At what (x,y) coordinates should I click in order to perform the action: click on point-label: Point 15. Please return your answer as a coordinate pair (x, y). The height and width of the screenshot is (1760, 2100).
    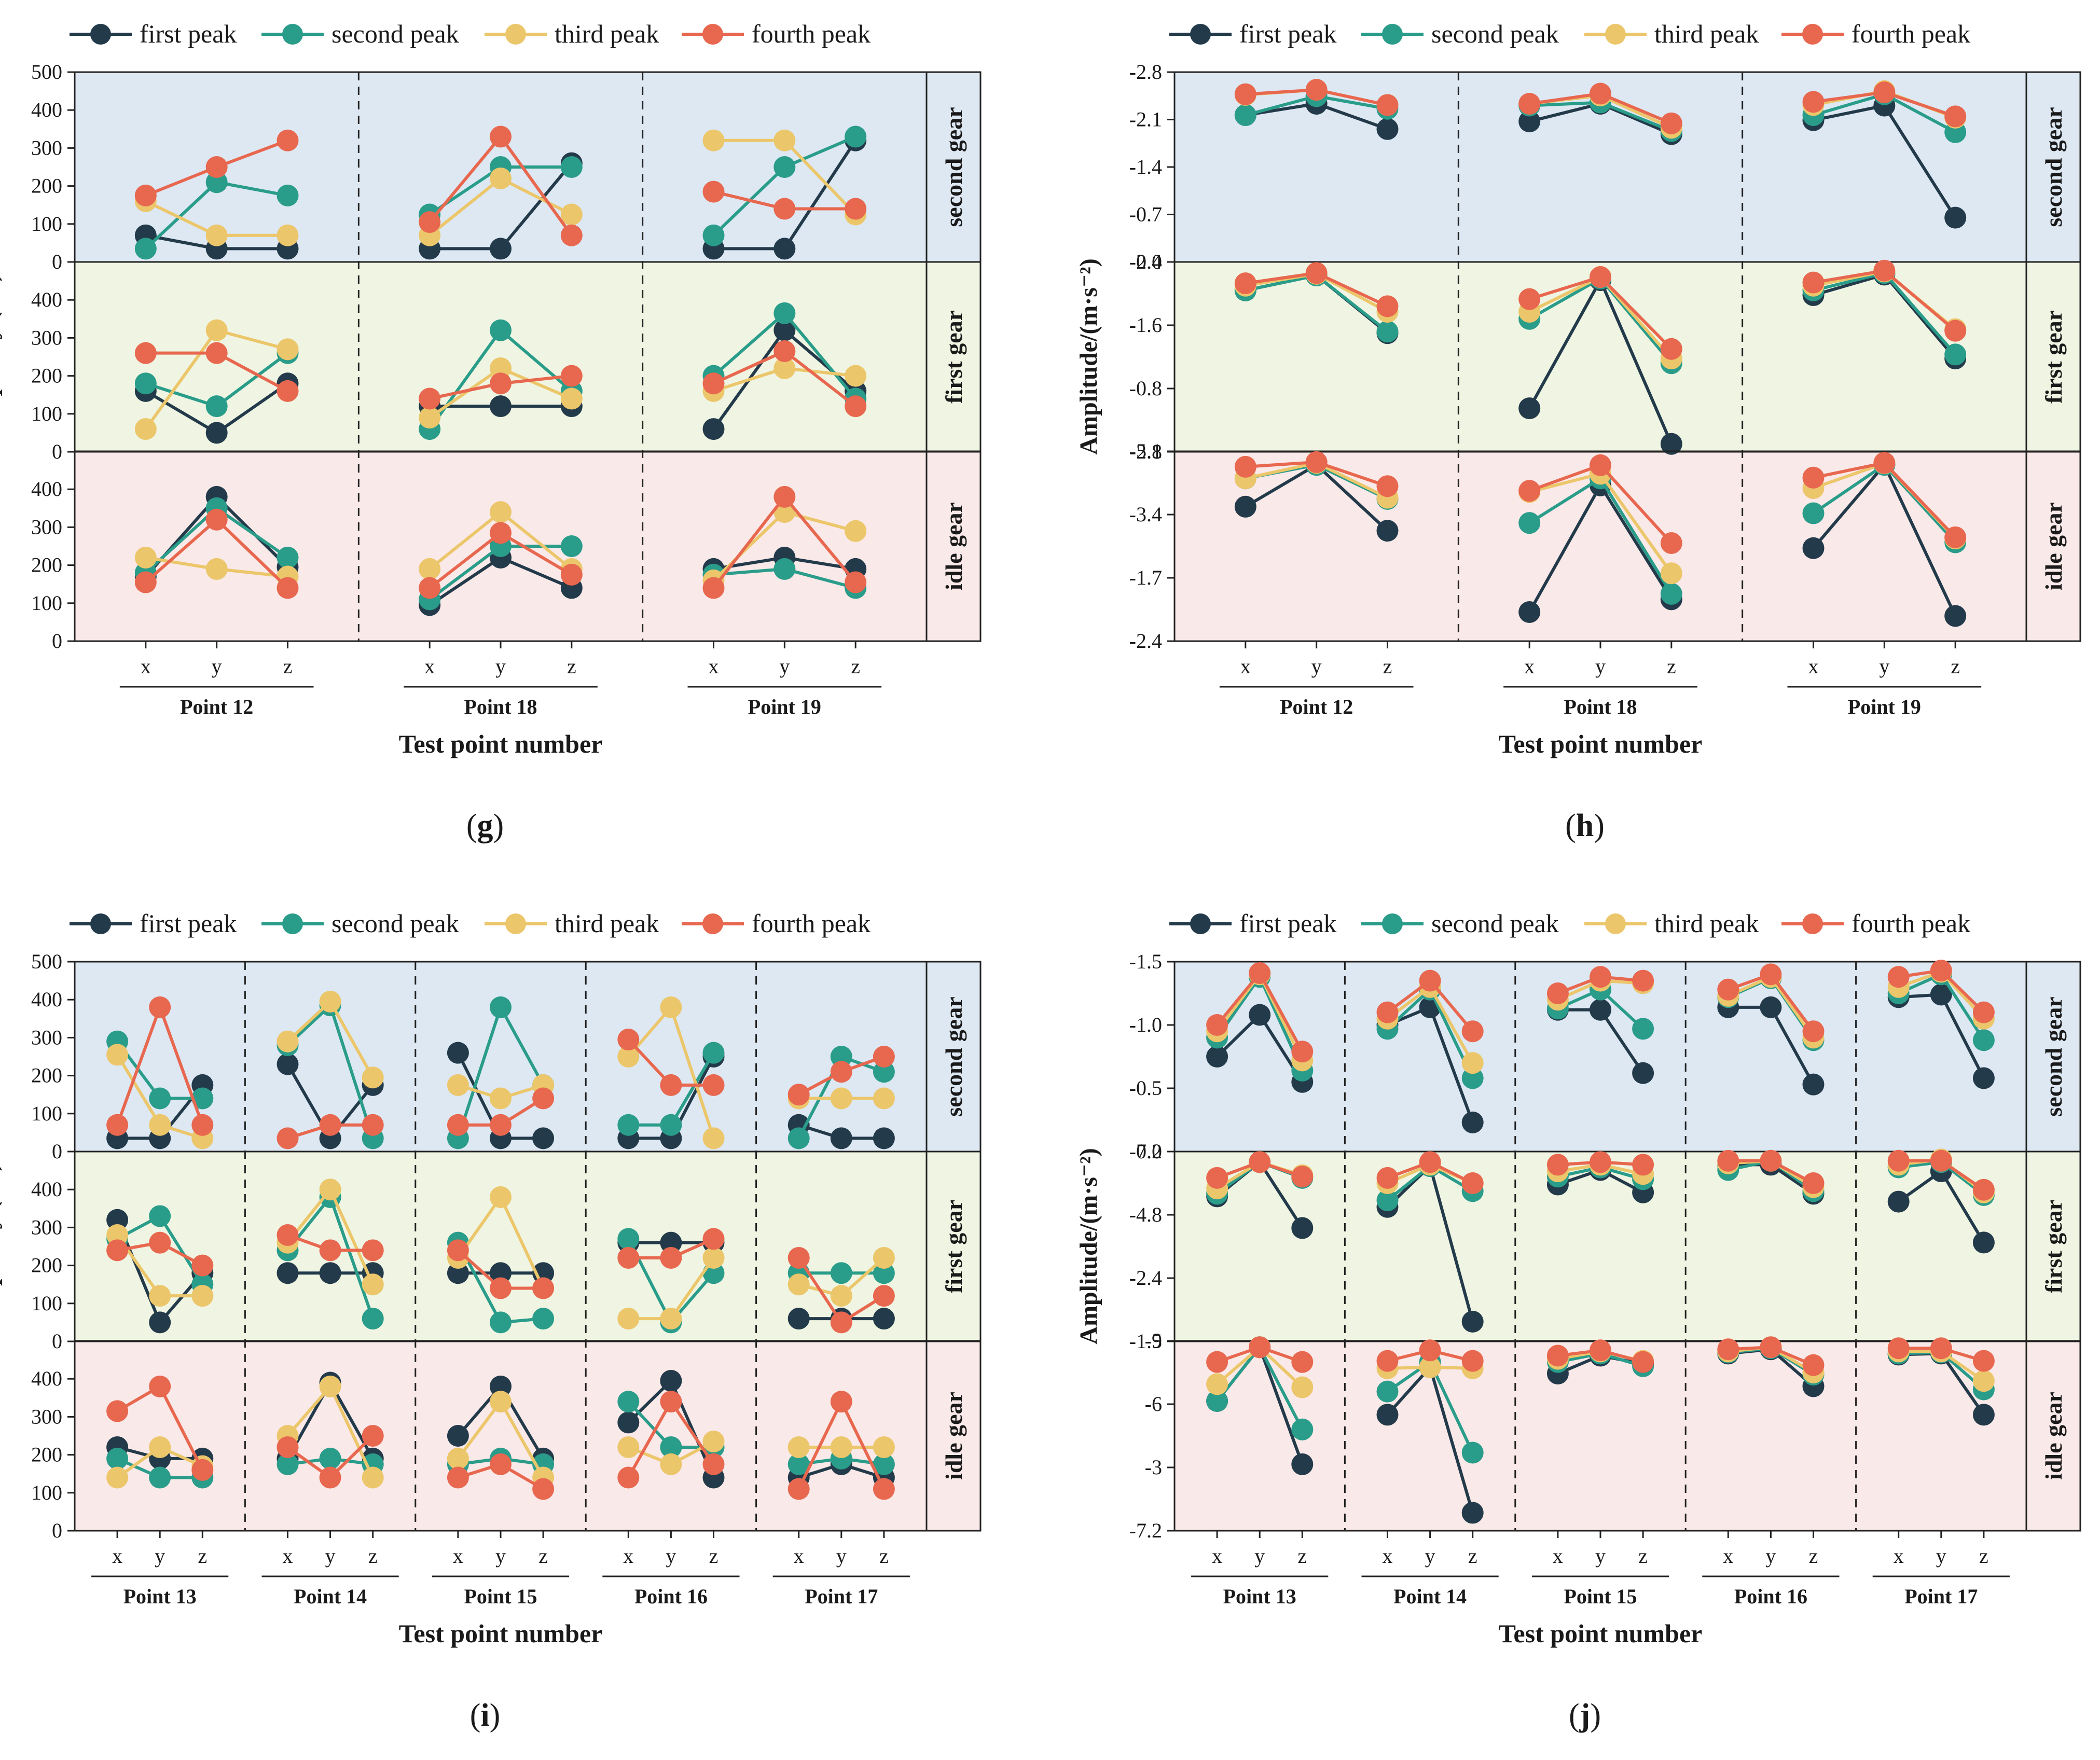
    Looking at the image, I should click on (1600, 1596).